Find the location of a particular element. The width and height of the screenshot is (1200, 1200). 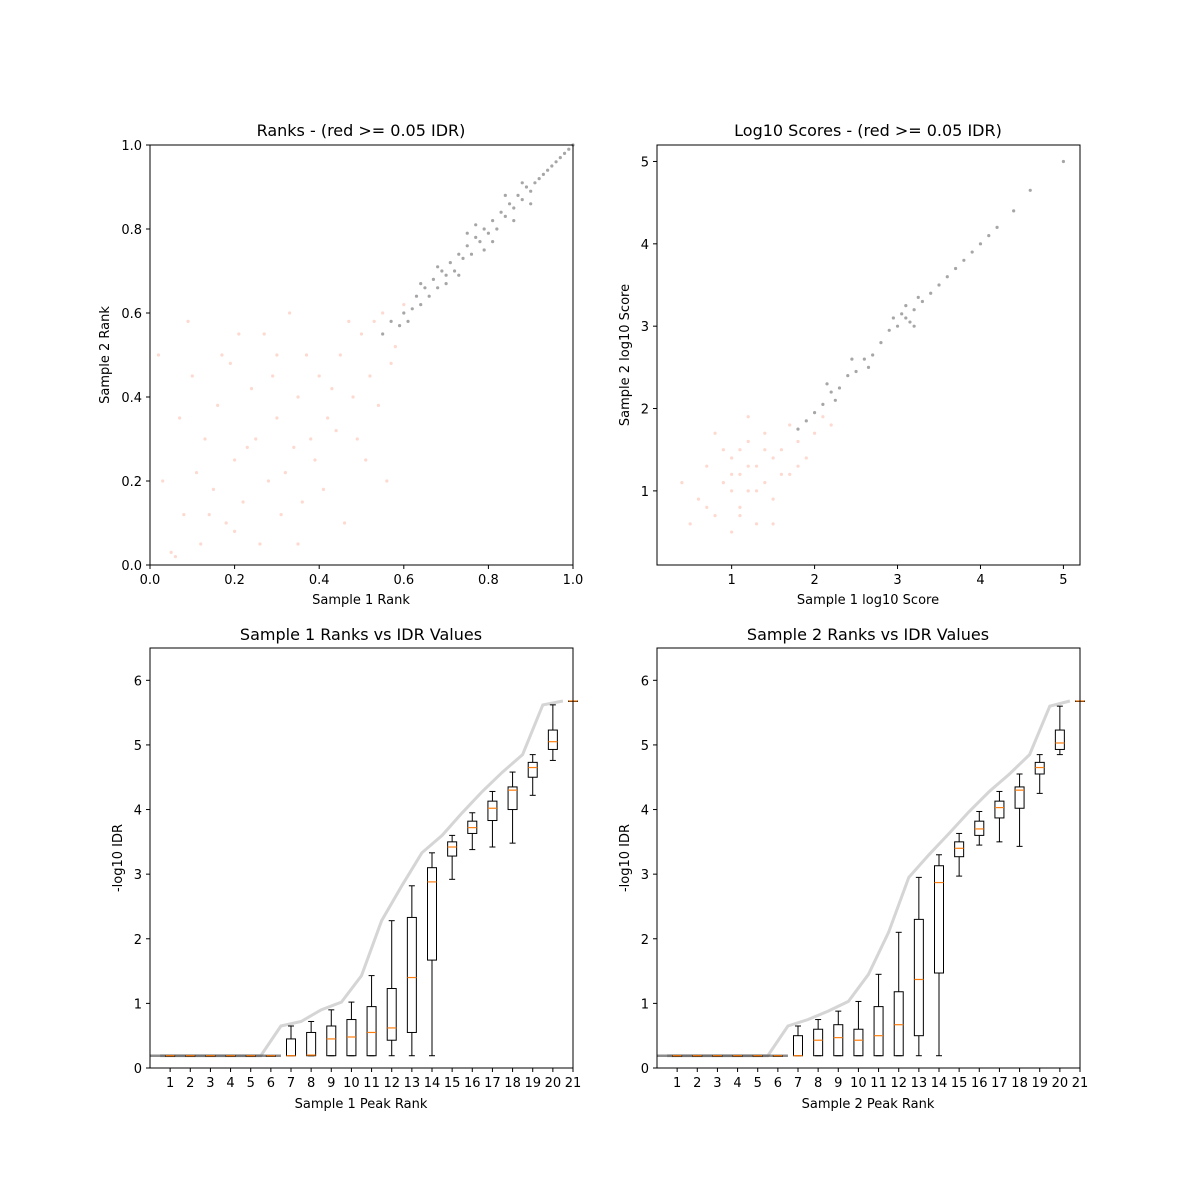

s1idr-plot-frame is located at coordinates (361, 858).